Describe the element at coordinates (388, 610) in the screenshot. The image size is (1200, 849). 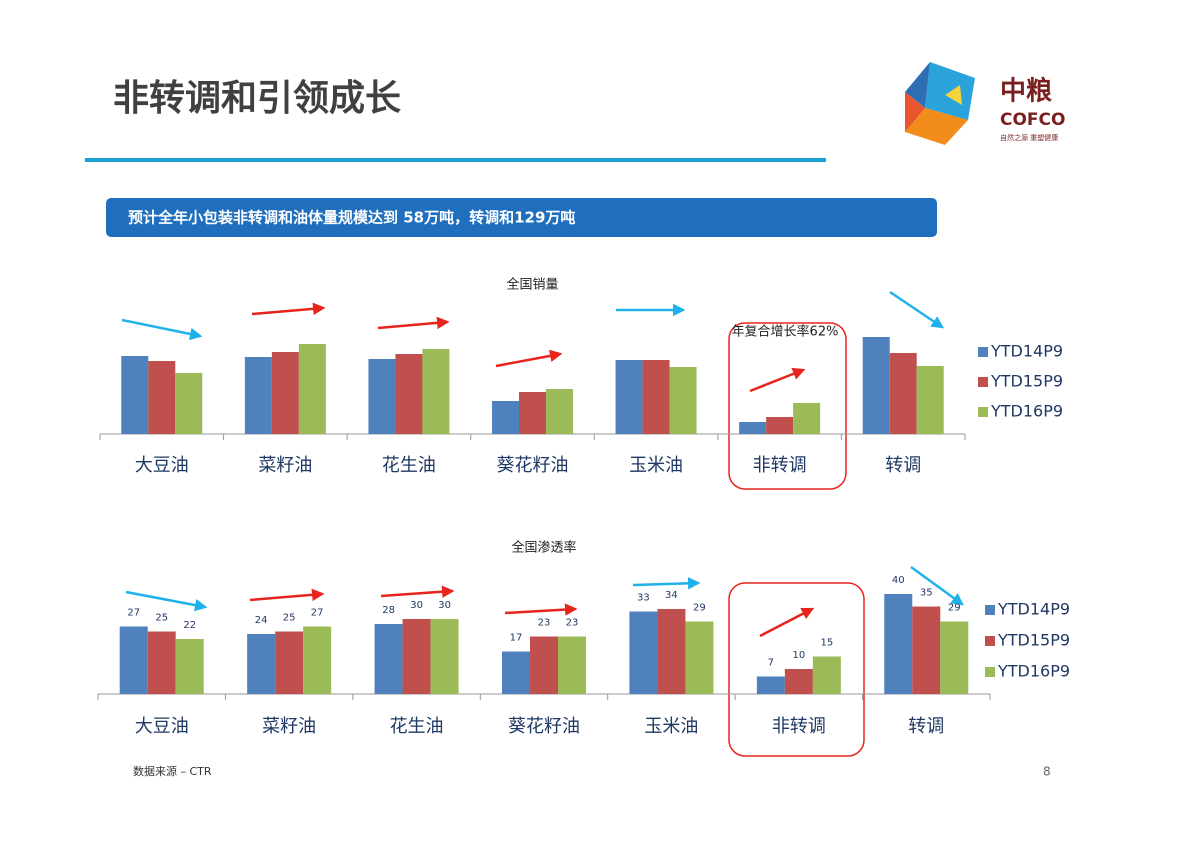
I see `data-label: 28` at that location.